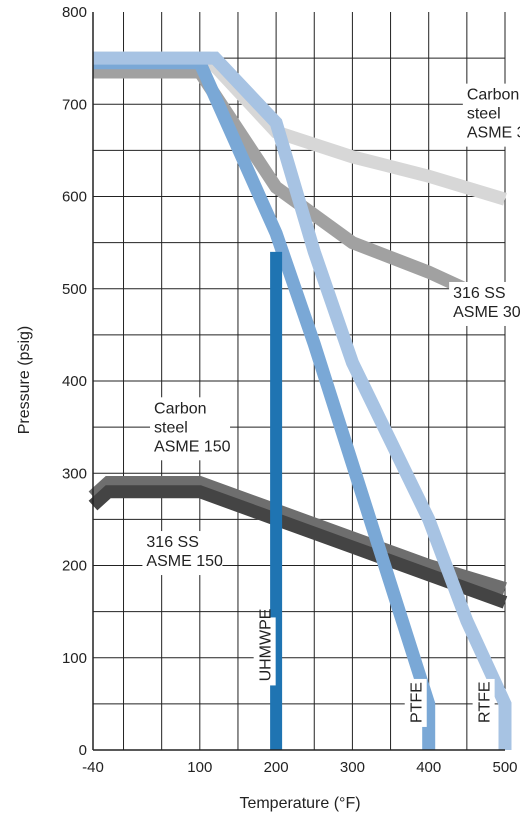  I want to click on y-tick-label: 700, so click(74, 104).